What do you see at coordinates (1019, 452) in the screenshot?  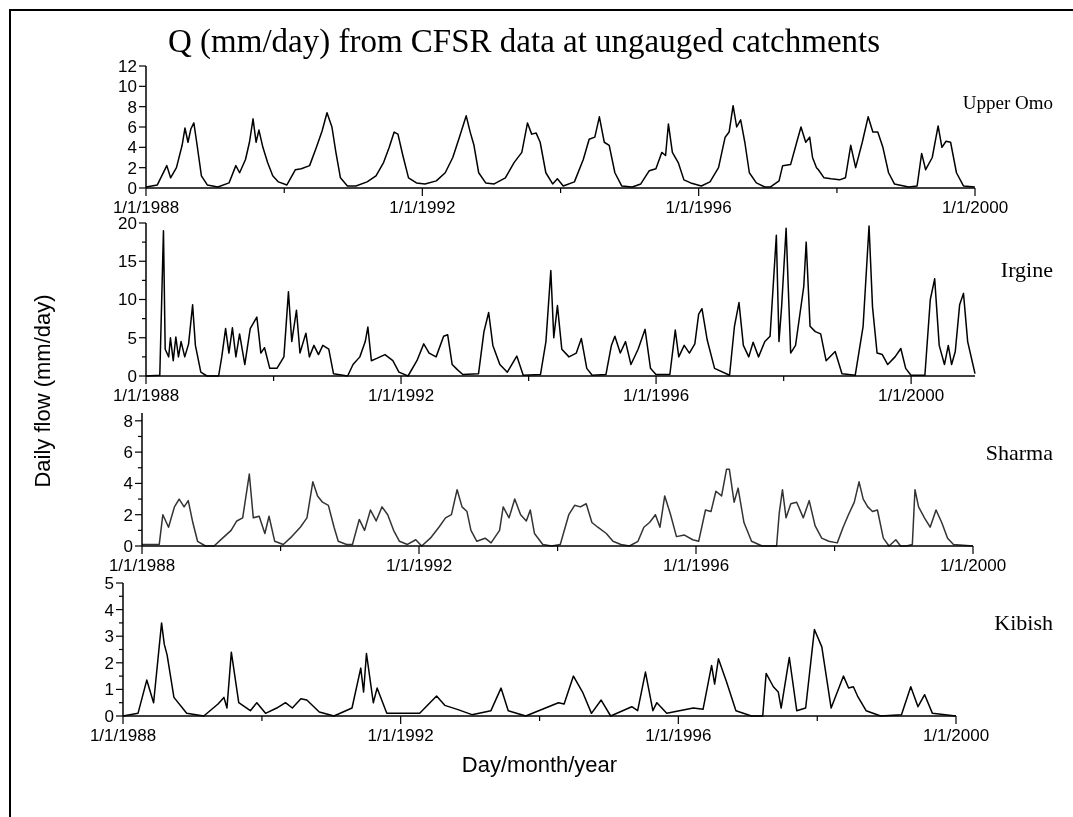 I see `text: Sharma` at bounding box center [1019, 452].